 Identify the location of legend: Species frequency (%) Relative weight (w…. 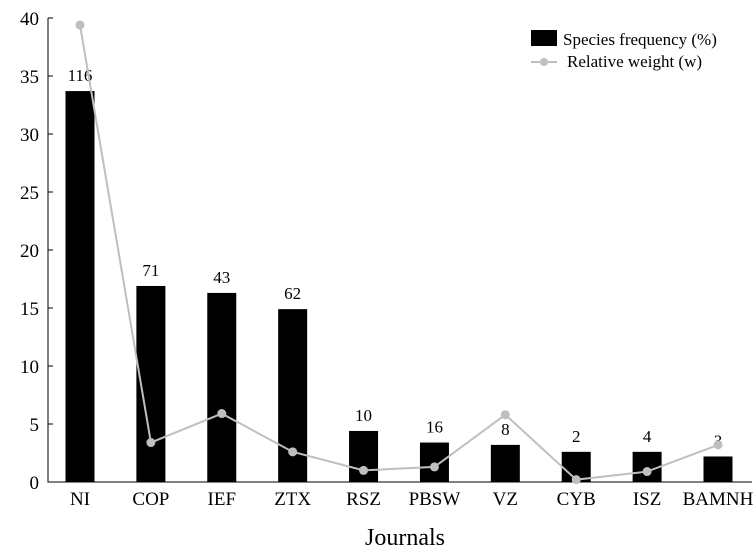
(624, 50).